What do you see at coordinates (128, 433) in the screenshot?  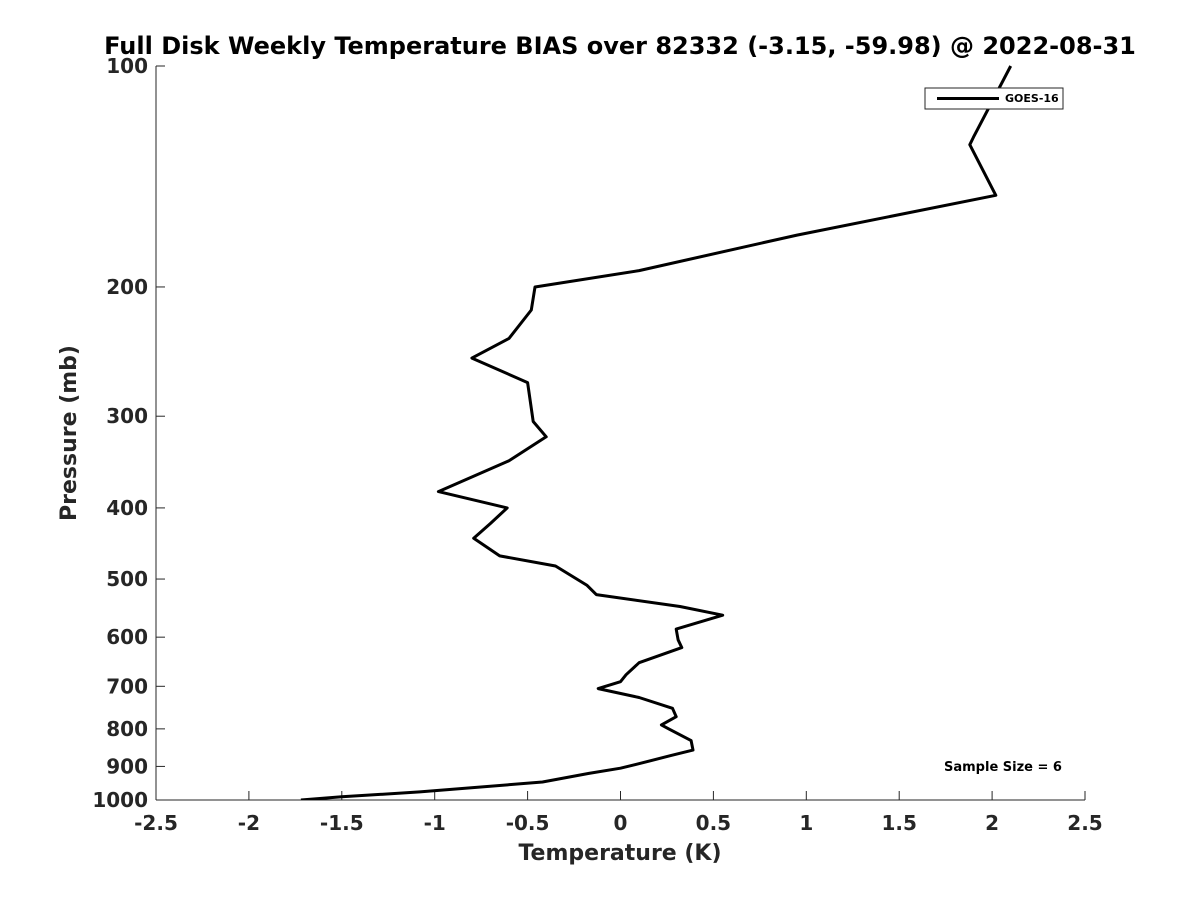 I see `y-axis-ticks: 100 200 300 400 500 600 700 800 900 1000` at bounding box center [128, 433].